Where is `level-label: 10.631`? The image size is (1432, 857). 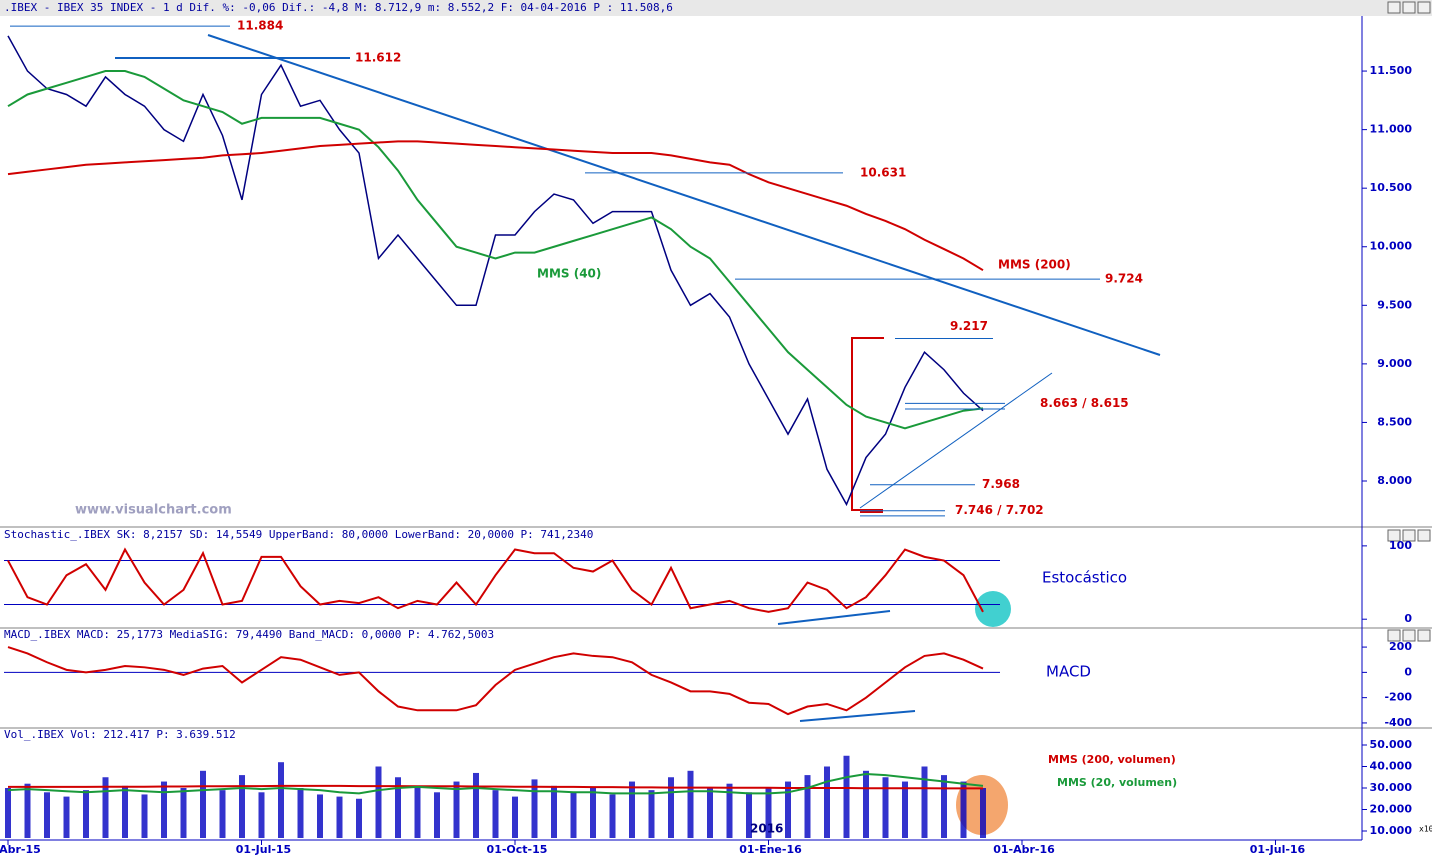 level-label: 10.631 is located at coordinates (883, 172).